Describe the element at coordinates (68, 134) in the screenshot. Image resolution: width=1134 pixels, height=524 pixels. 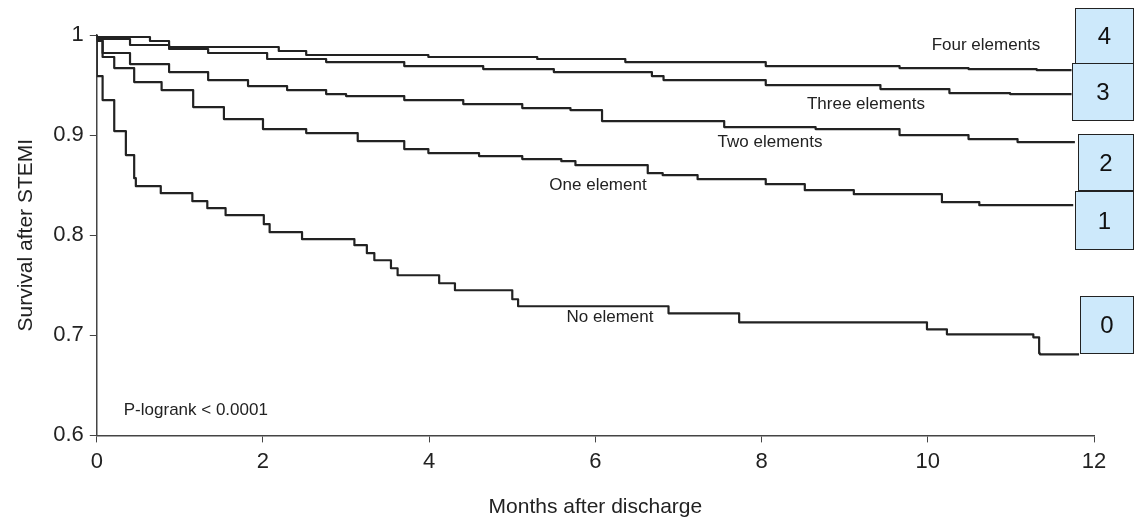
I see `y-tick-label: 0.9` at that location.